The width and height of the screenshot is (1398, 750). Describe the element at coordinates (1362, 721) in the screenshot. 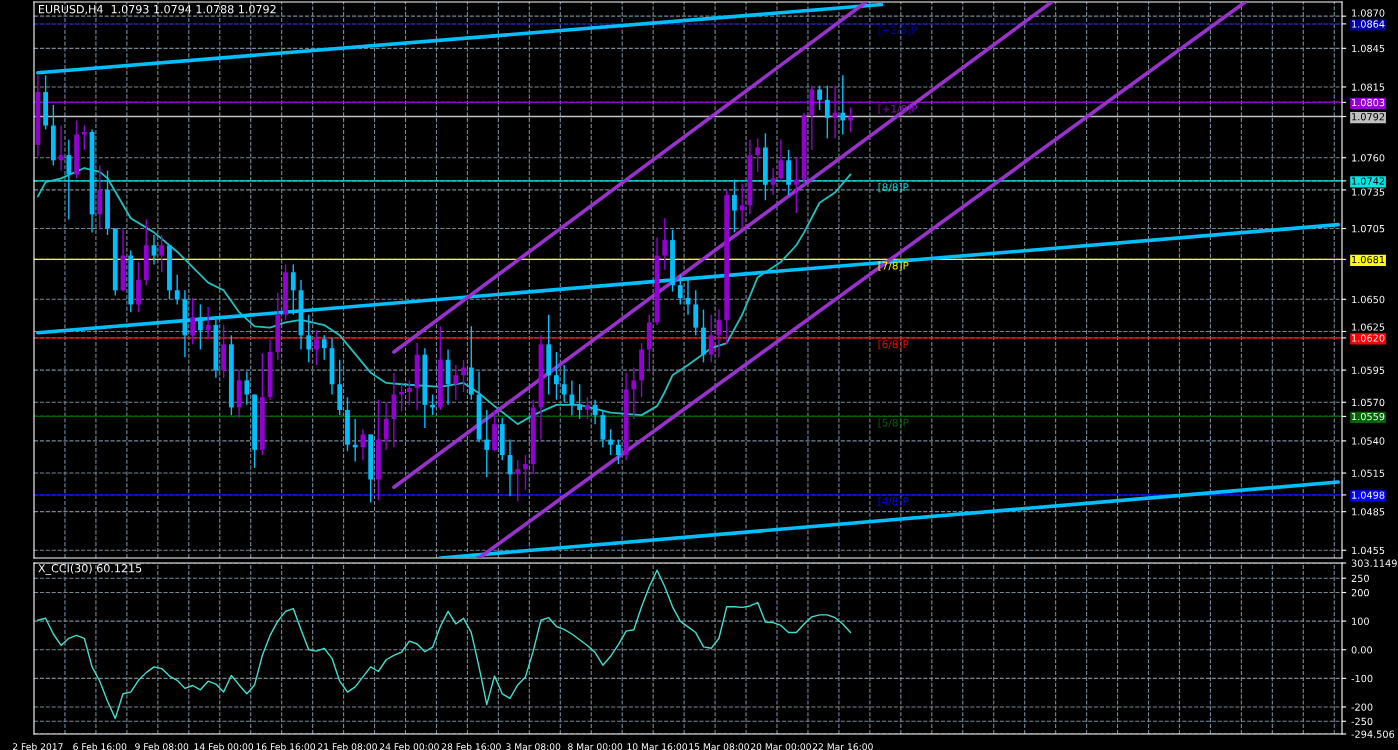

I see `y-tick-label: -250` at that location.